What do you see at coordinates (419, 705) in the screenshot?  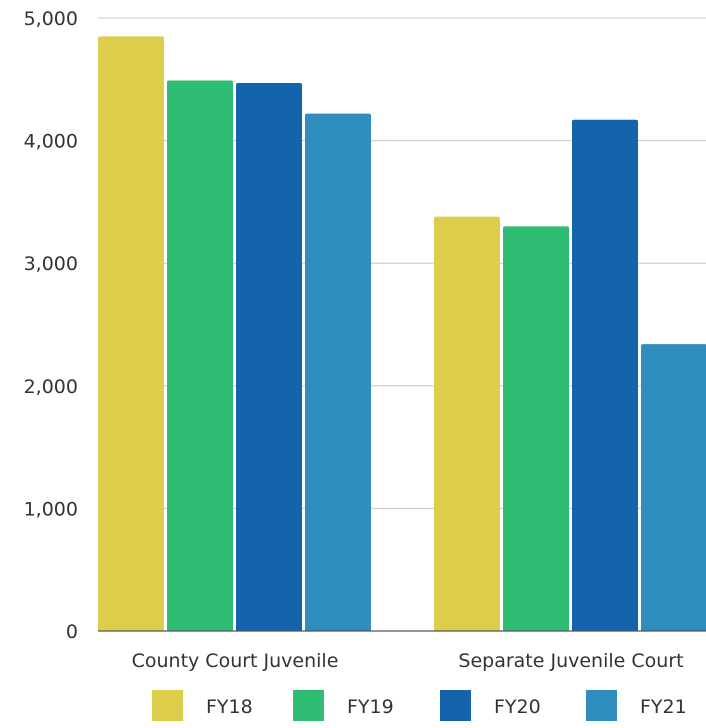 I see `legend: FY18 FY19 FY20 FY21` at bounding box center [419, 705].